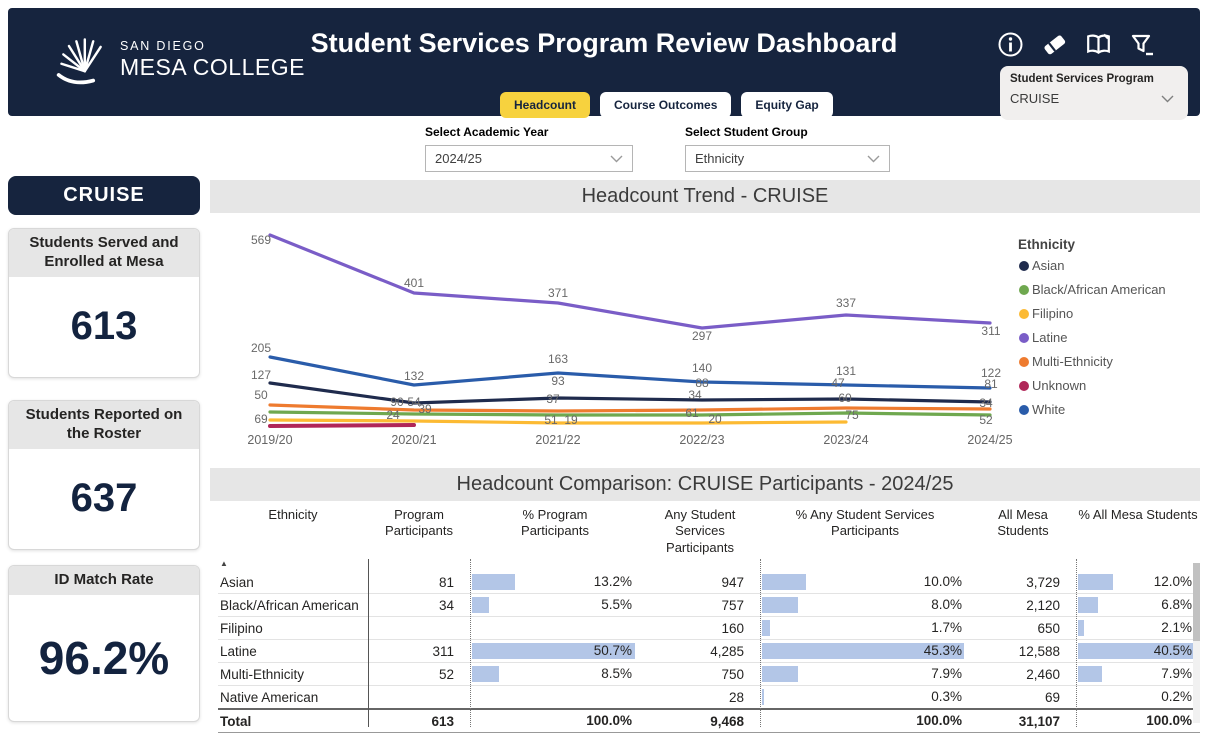 The height and width of the screenshot is (734, 1208). Describe the element at coordinates (865, 697) in the screenshot. I see `cell-percent: 0.3%` at that location.